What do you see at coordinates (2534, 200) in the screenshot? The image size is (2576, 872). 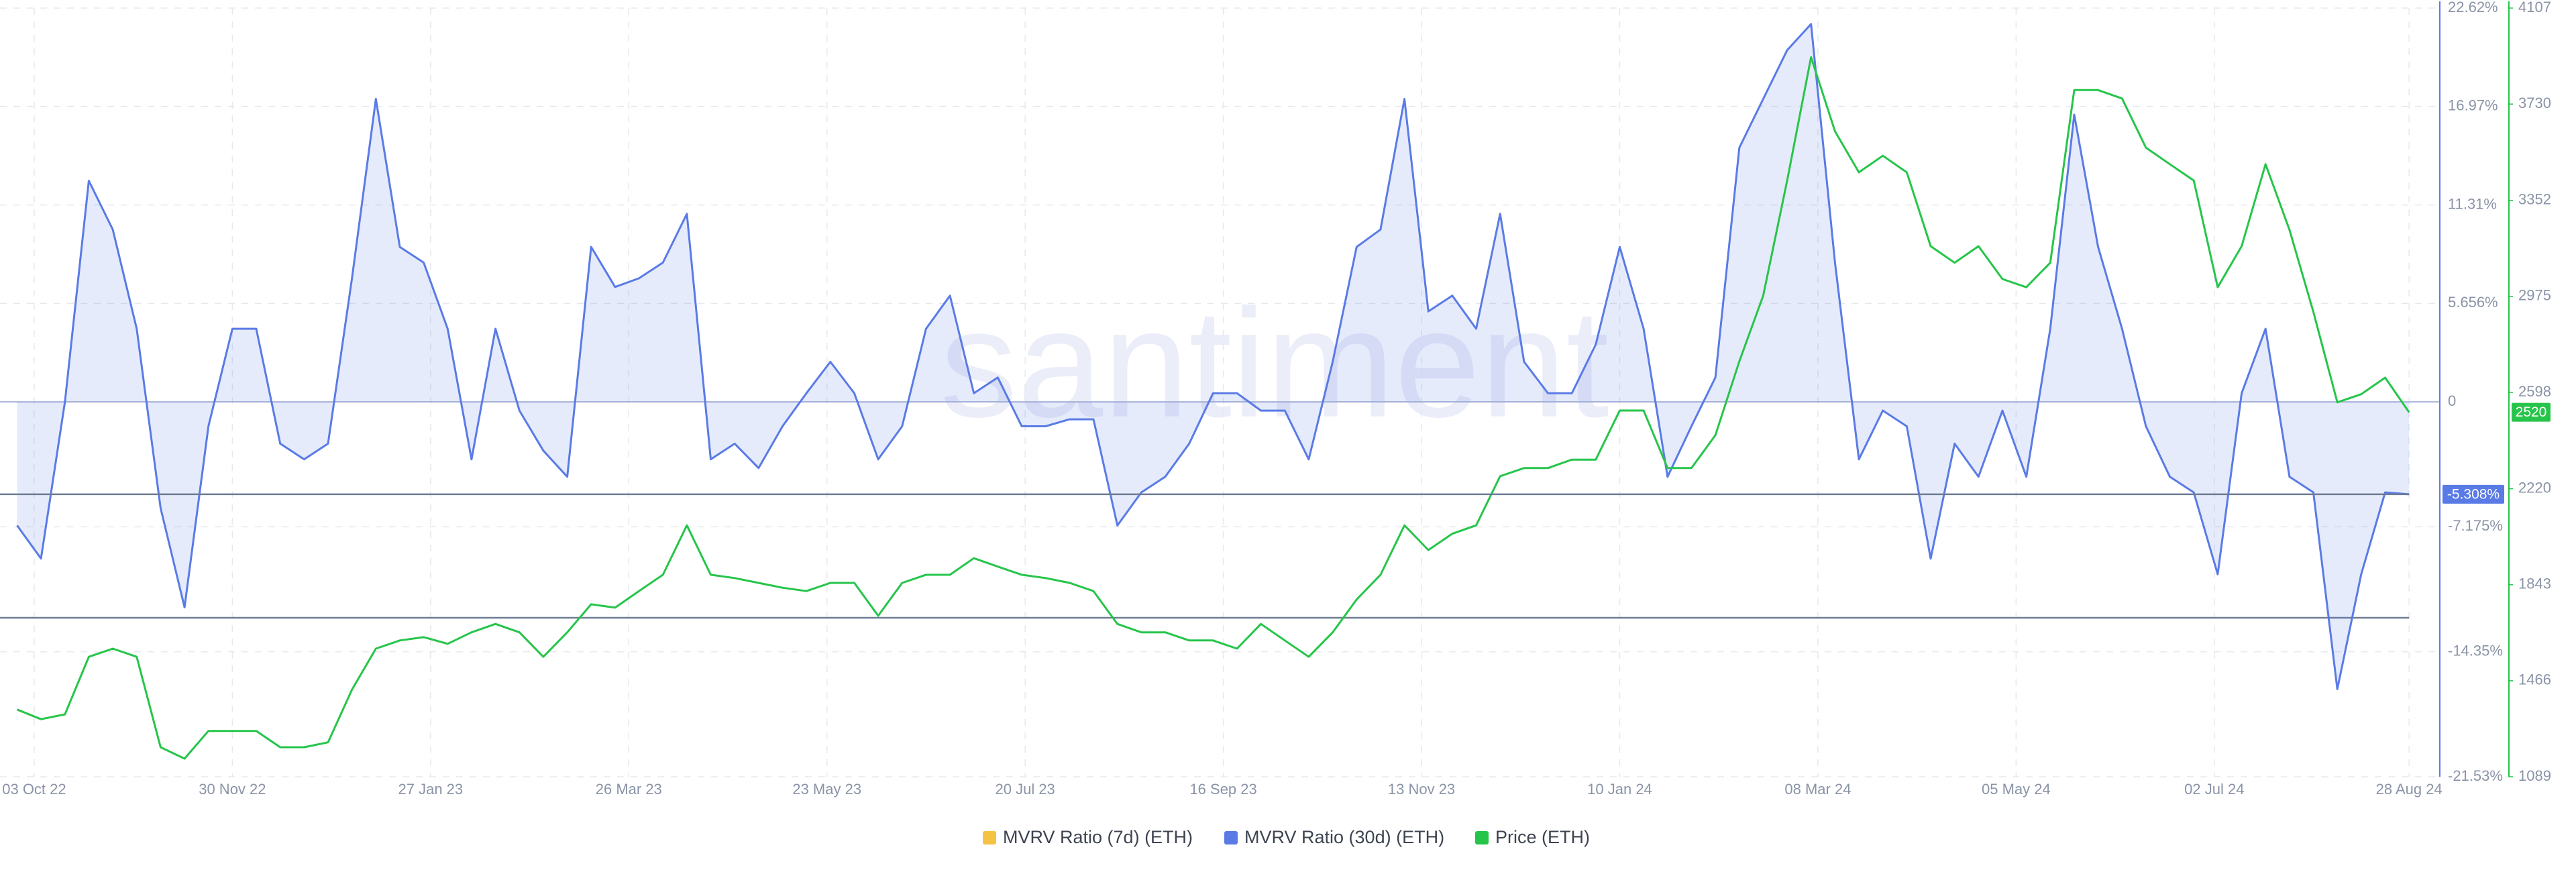 I see `y2-tick-label: 3352` at bounding box center [2534, 200].